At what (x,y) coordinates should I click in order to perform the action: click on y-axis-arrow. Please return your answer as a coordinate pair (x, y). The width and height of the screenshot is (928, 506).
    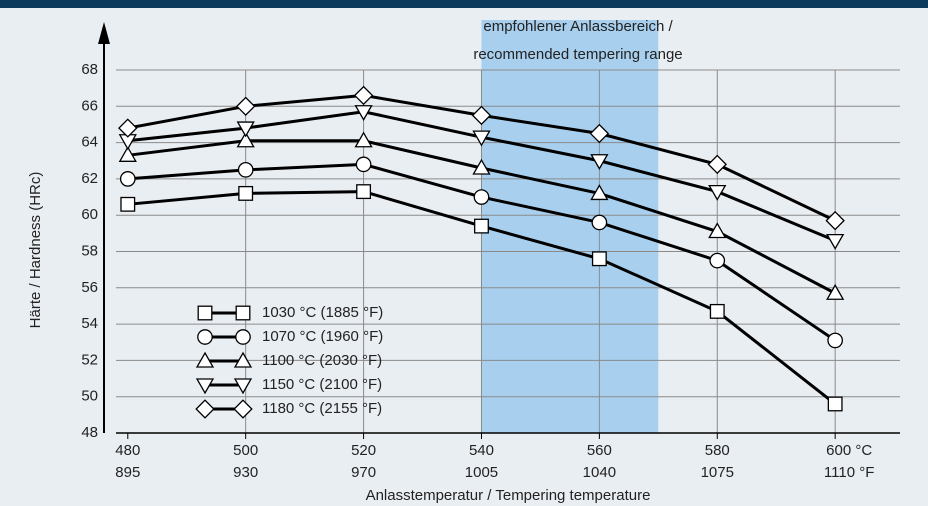
    Looking at the image, I should click on (104, 33).